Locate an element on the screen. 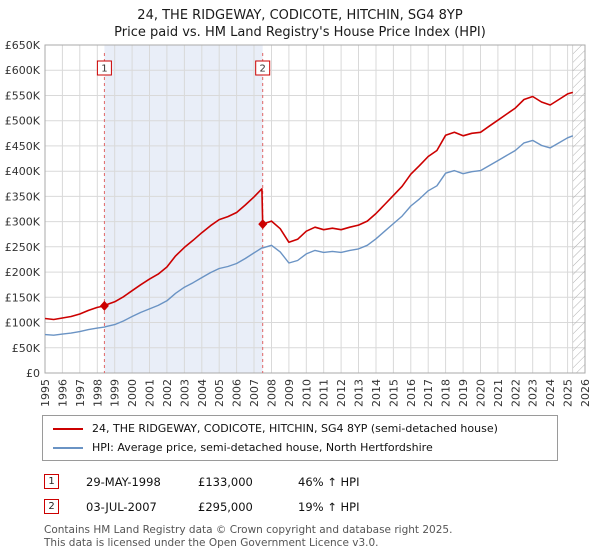 The height and width of the screenshot is (560, 600). svg-text: 2004 is located at coordinates (202, 393).